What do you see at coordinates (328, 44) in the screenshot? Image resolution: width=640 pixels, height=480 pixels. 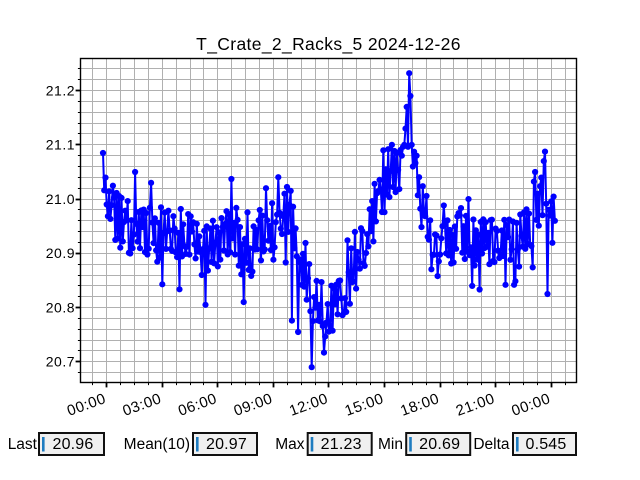 I see `svg-text: T_Crate_2_Racks_5 2024-12-26` at bounding box center [328, 44].